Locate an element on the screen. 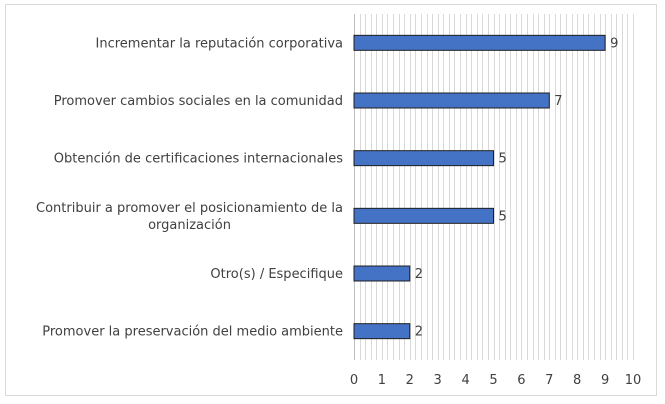 The height and width of the screenshot is (404, 665). x-tick-label: 2 is located at coordinates (410, 380).